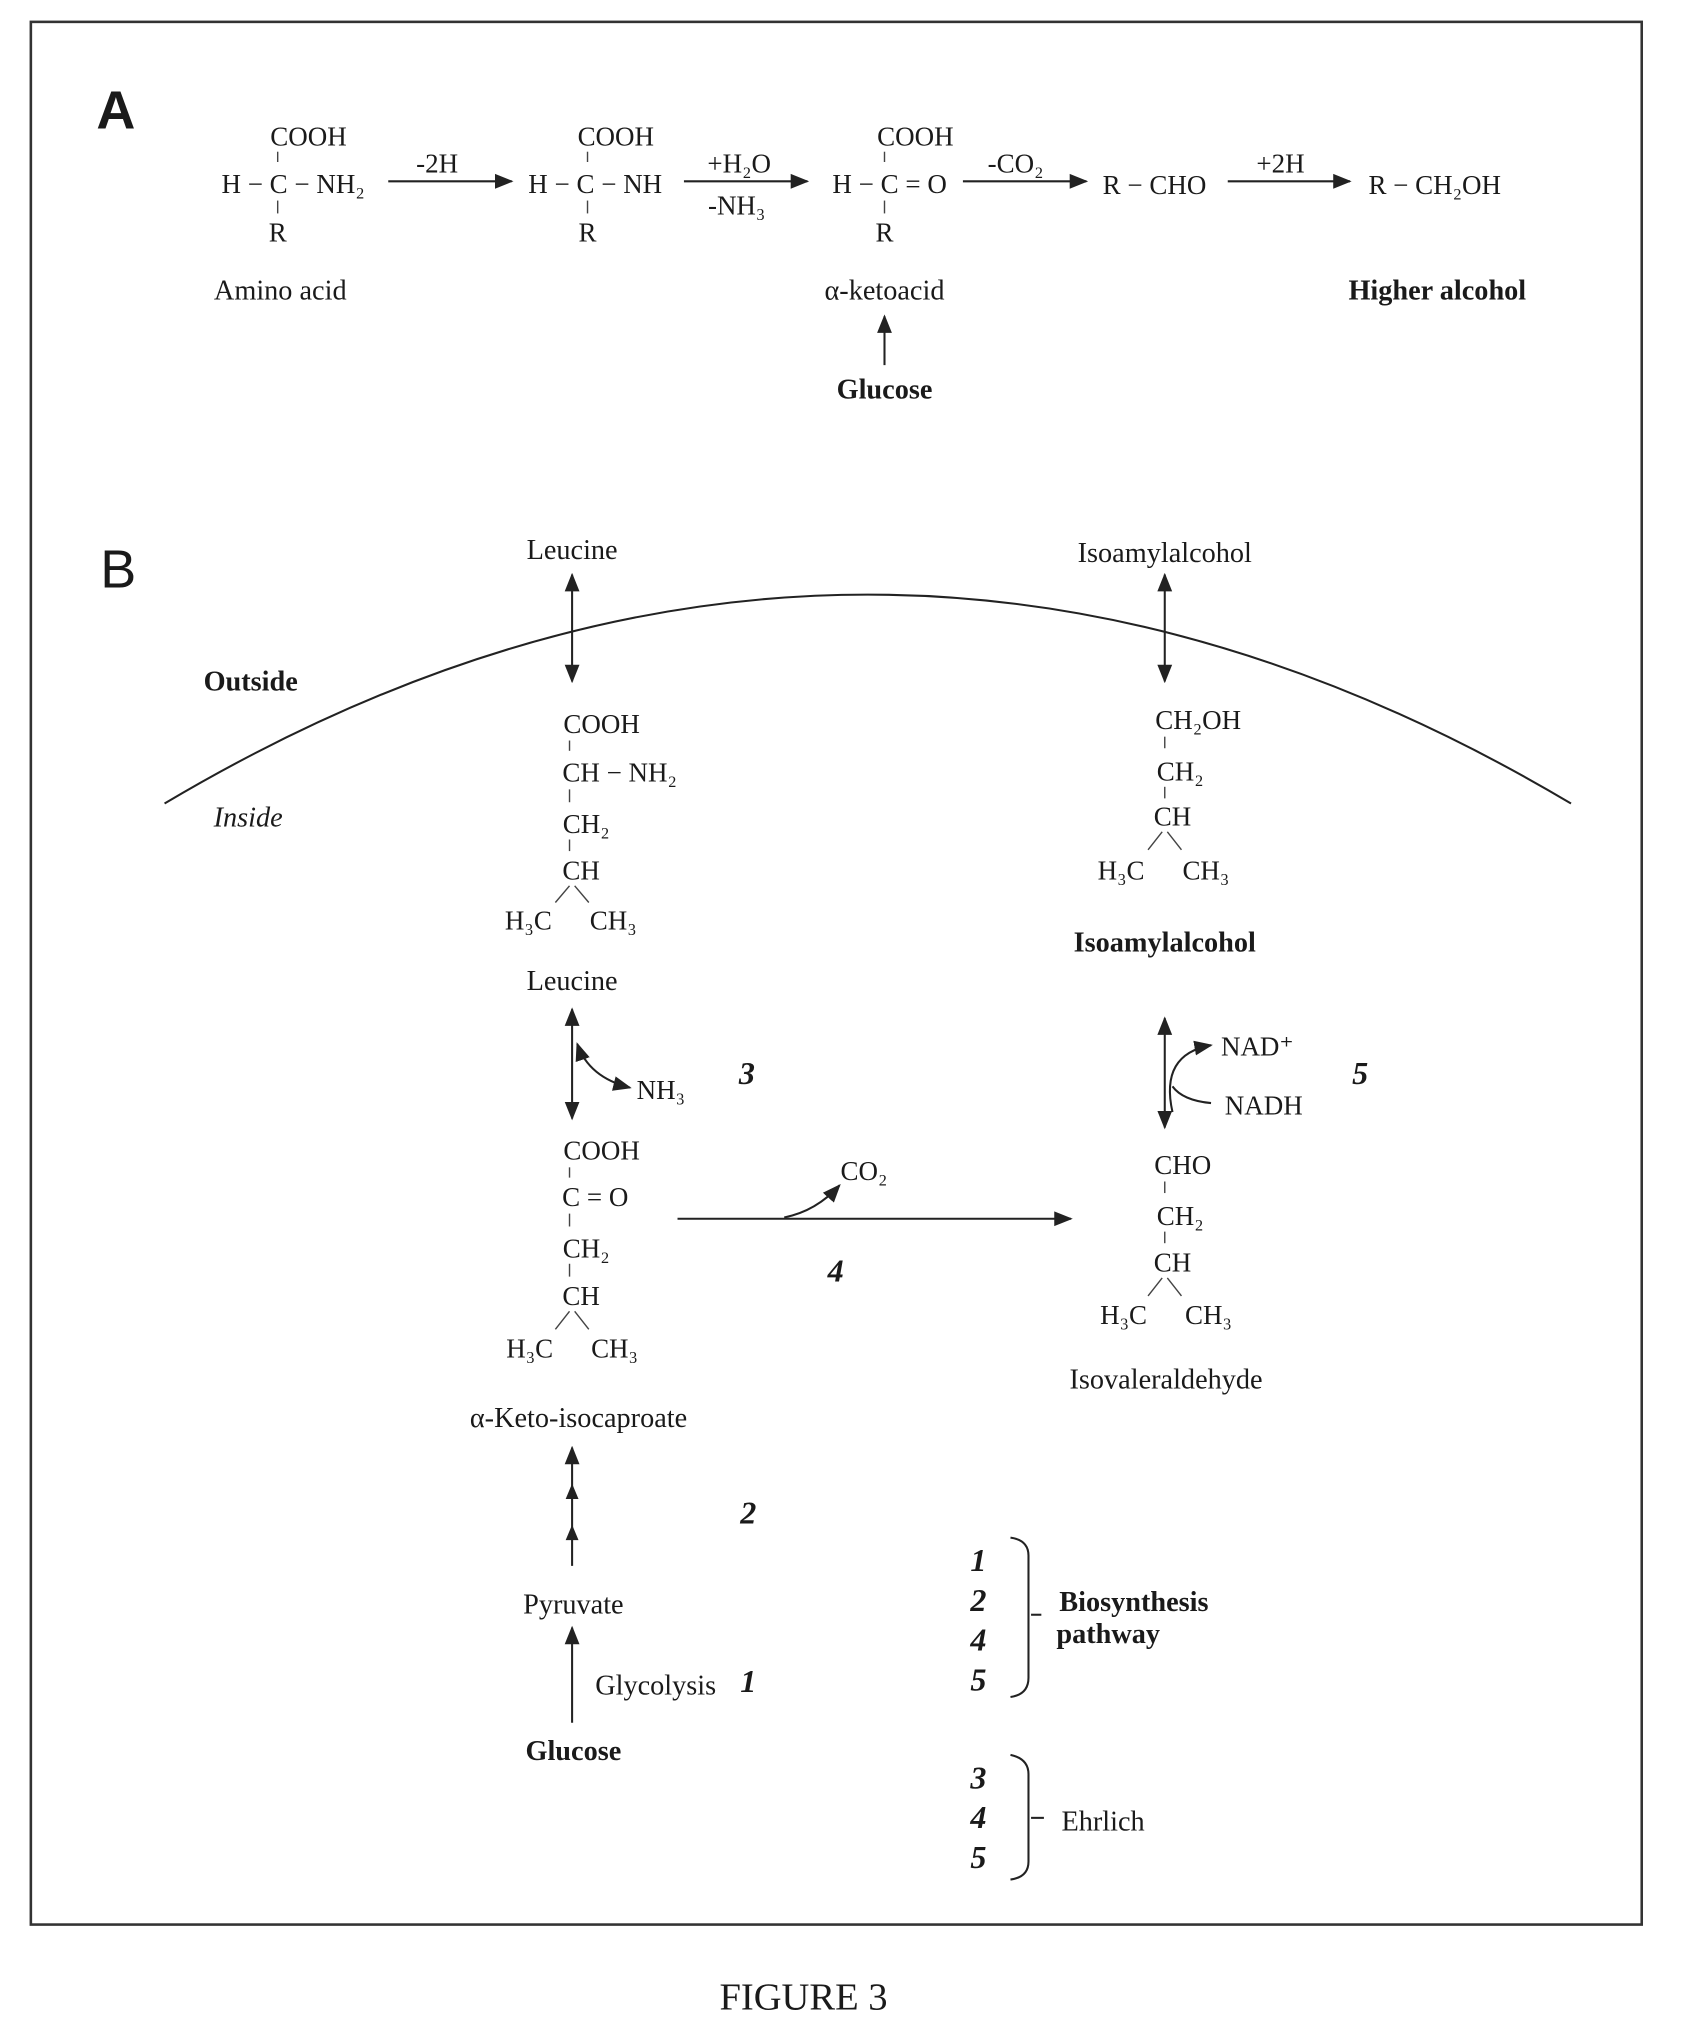  Describe the element at coordinates (746, 1073) in the screenshot. I see `step-3-number: 3` at that location.